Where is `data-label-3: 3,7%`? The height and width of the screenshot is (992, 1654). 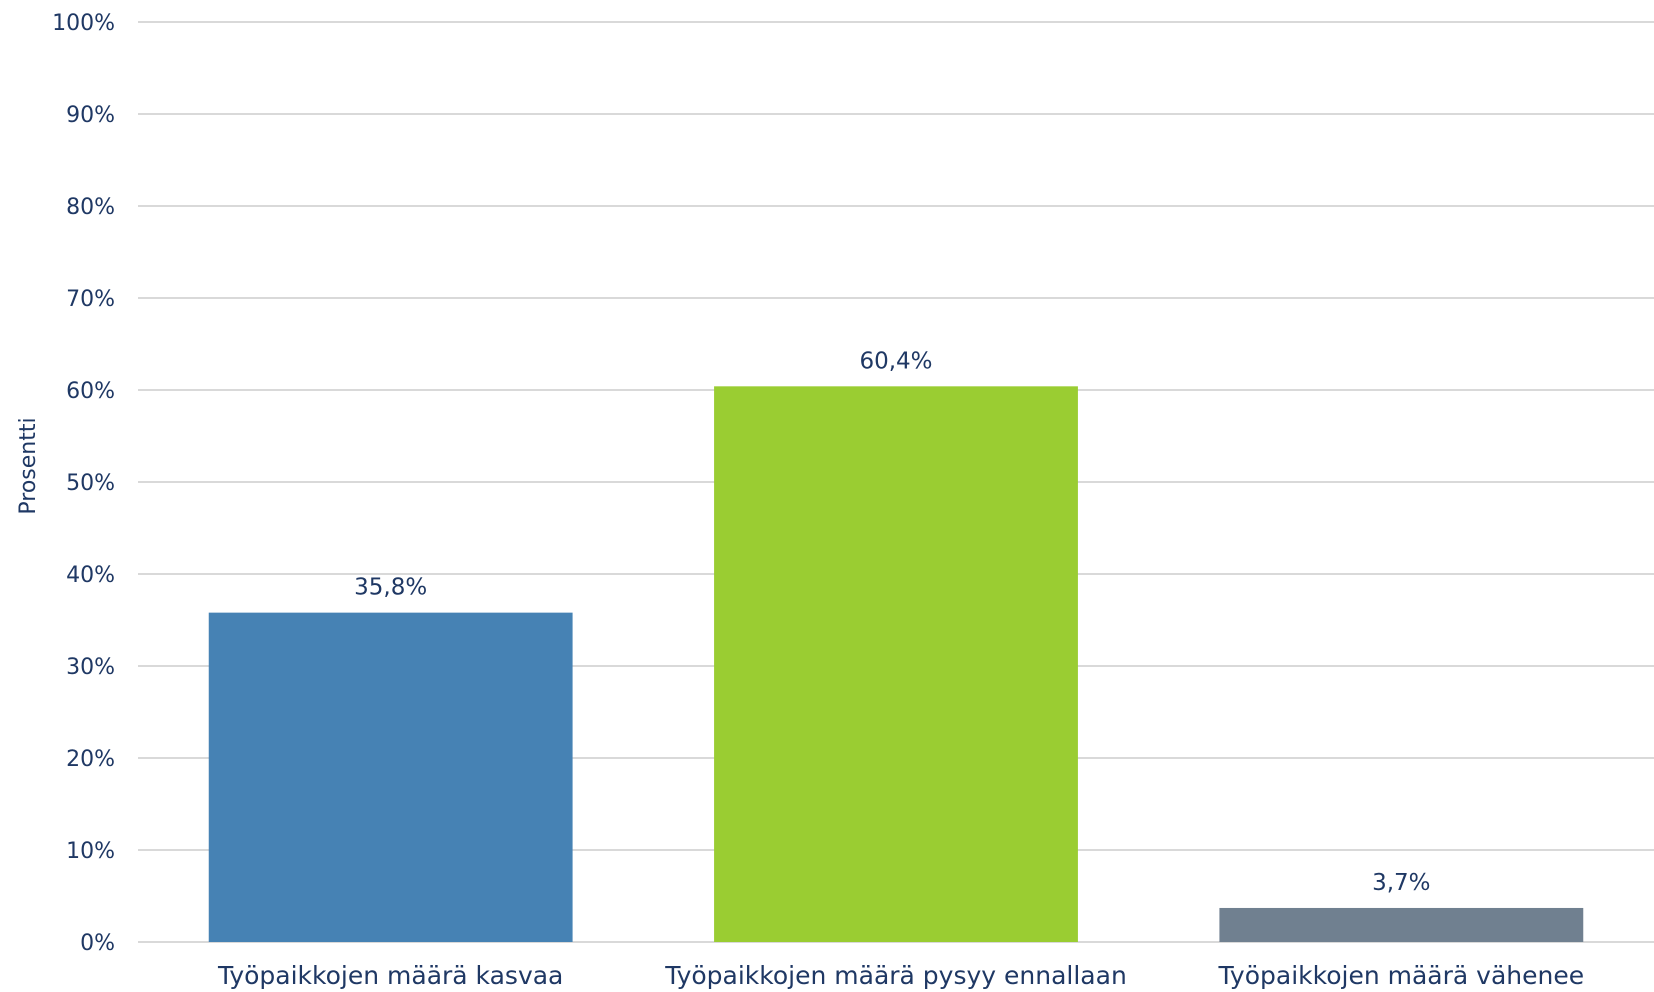 data-label-3: 3,7% is located at coordinates (1401, 883).